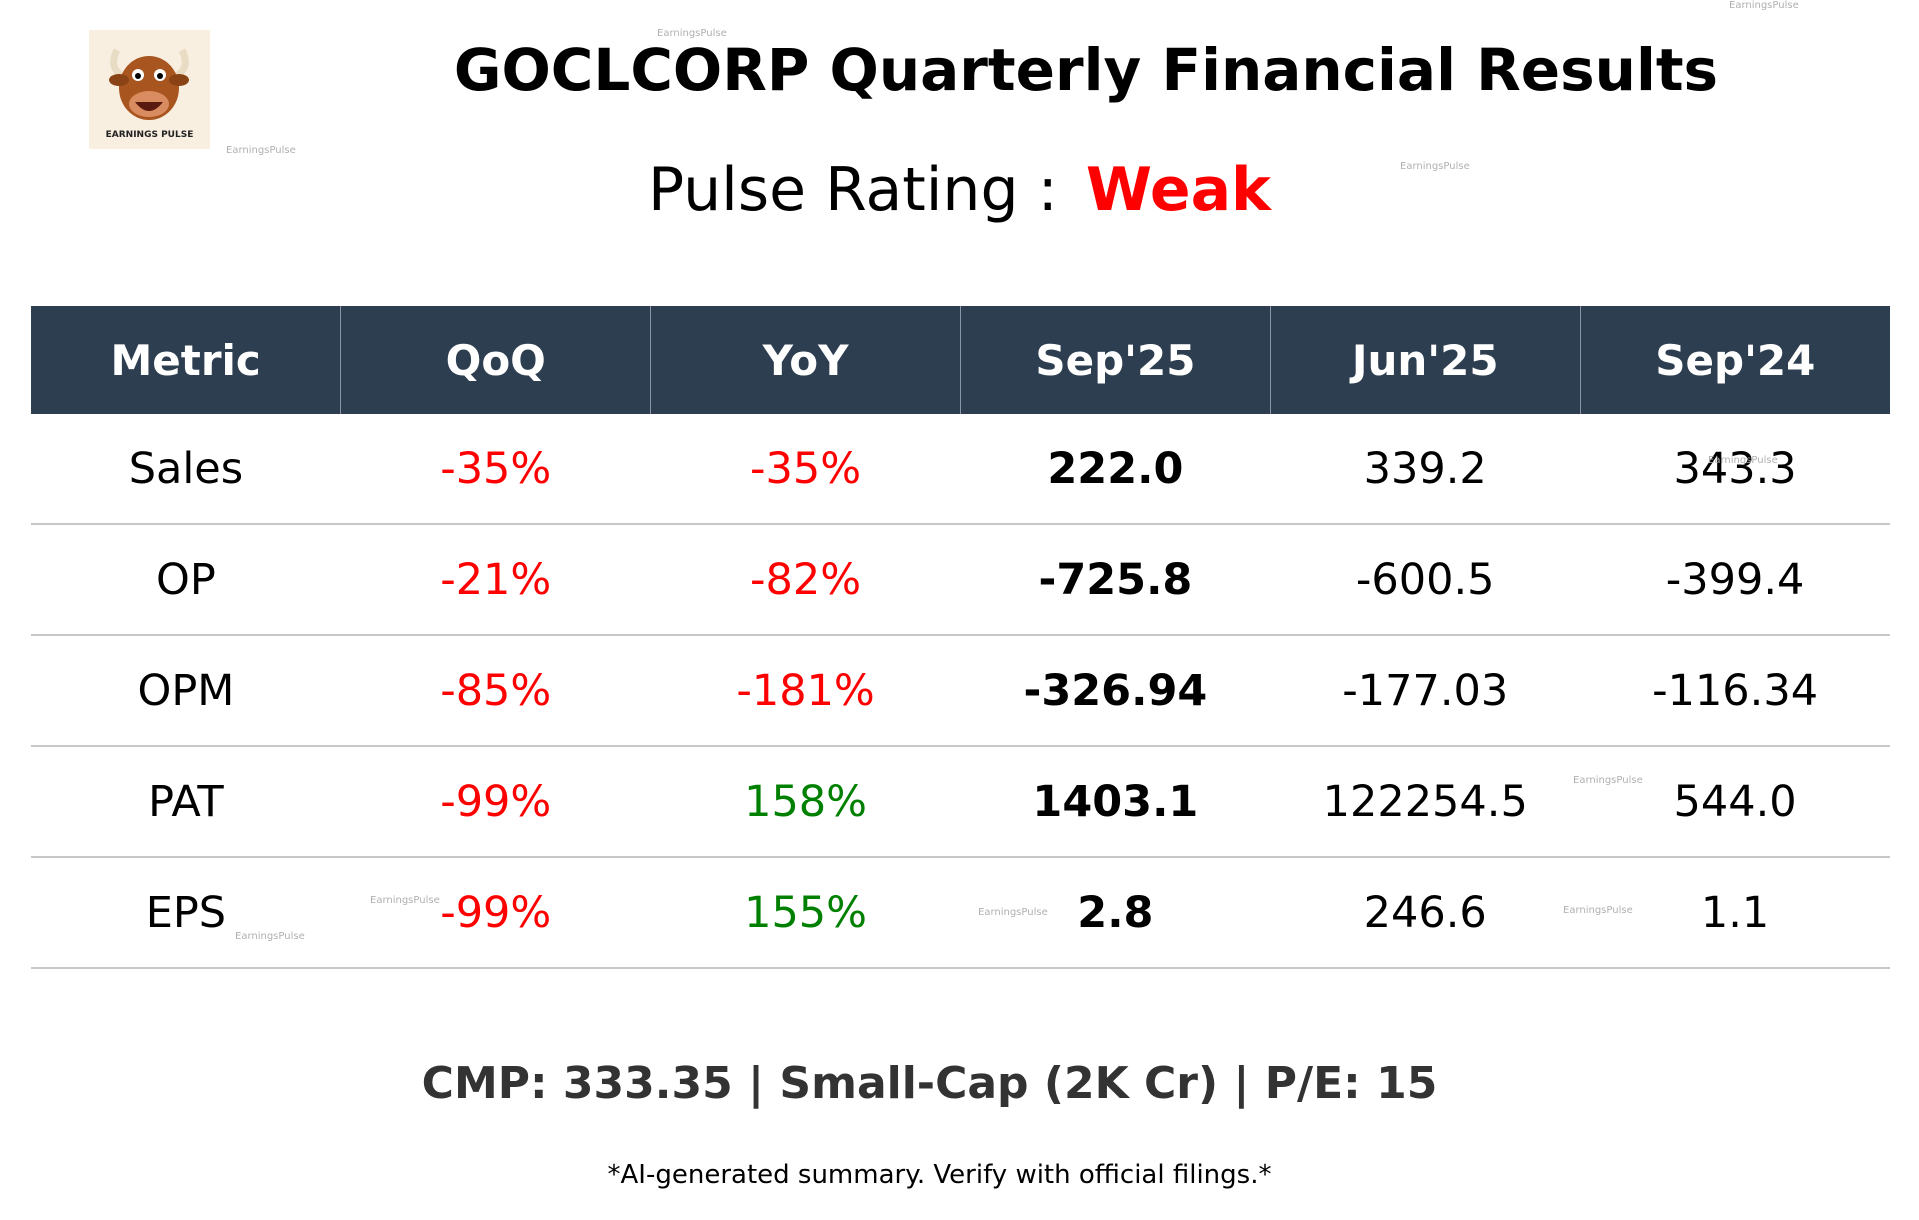 The width and height of the screenshot is (1919, 1220). Describe the element at coordinates (495, 580) in the screenshot. I see `table-cell: -21%` at that location.